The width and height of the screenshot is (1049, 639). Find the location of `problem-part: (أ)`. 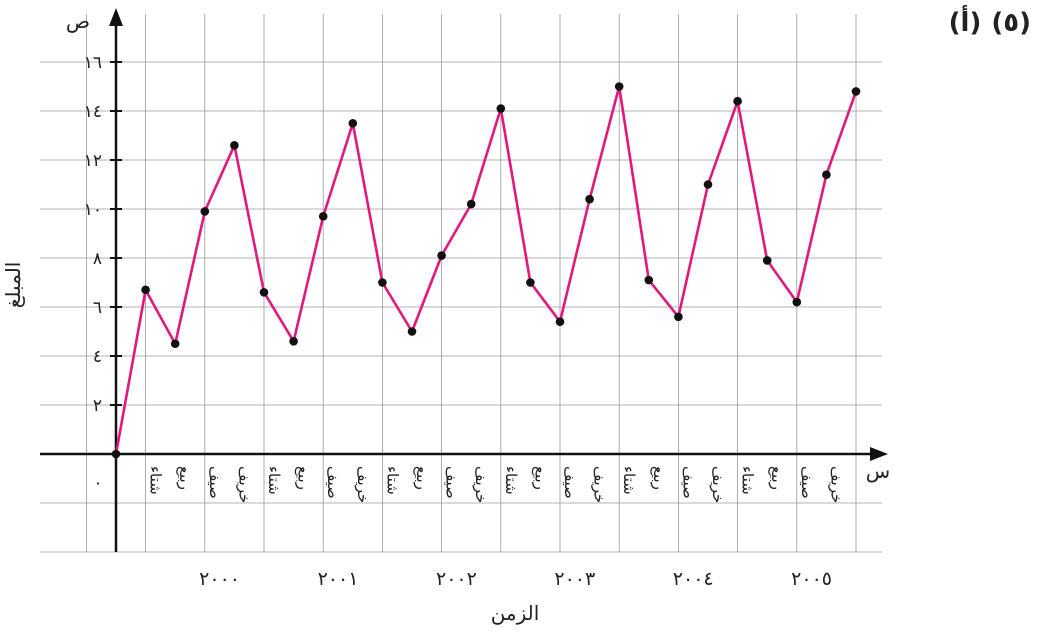

problem-part: (أ) is located at coordinates (965, 23).